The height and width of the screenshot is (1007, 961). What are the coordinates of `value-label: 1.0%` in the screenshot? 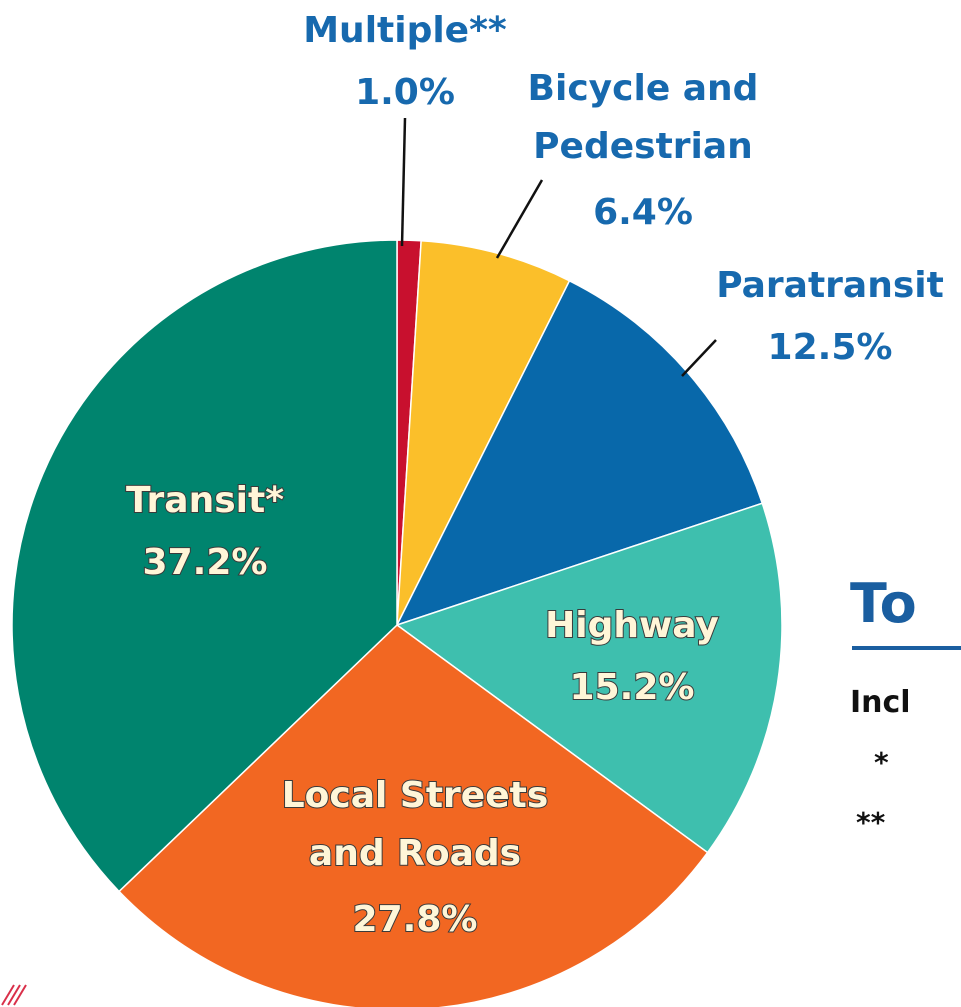 It's located at (405, 92).